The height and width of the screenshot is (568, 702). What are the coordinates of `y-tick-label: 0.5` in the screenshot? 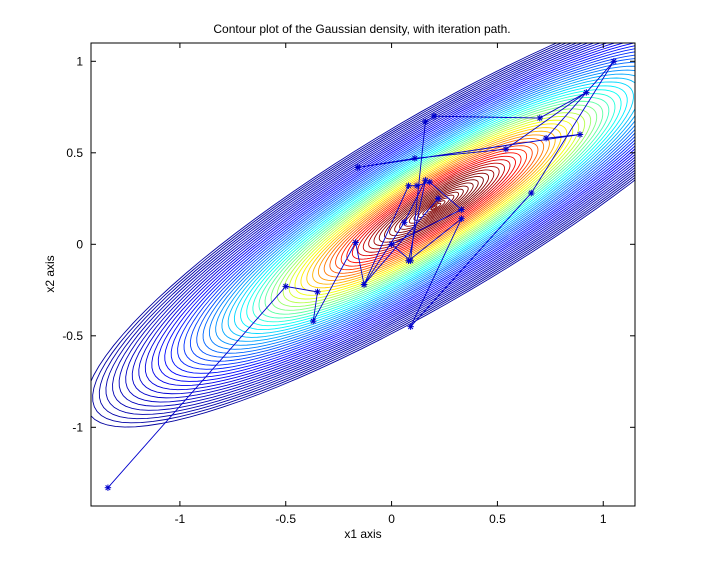 It's located at (74, 153).